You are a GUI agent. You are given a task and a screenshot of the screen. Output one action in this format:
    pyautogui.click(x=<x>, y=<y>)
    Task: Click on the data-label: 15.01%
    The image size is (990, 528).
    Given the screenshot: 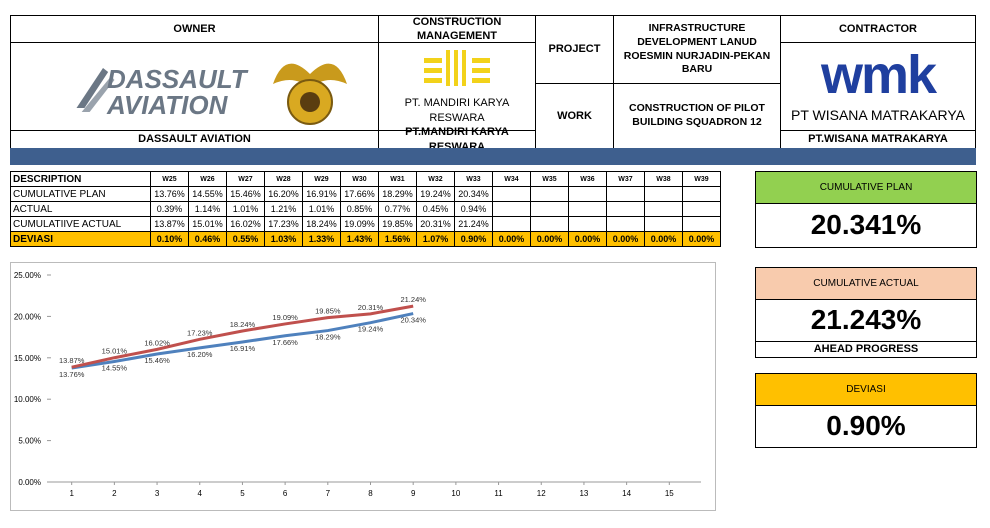 What is the action you would take?
    pyautogui.click(x=115, y=351)
    